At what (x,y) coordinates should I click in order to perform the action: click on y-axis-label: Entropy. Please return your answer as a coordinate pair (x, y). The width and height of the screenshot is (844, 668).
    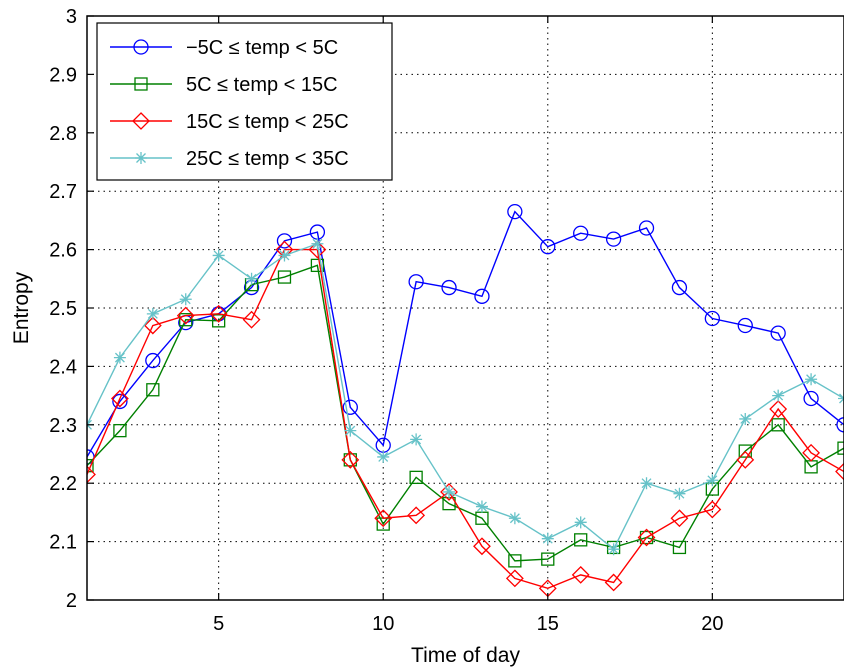
    Looking at the image, I should click on (21, 307).